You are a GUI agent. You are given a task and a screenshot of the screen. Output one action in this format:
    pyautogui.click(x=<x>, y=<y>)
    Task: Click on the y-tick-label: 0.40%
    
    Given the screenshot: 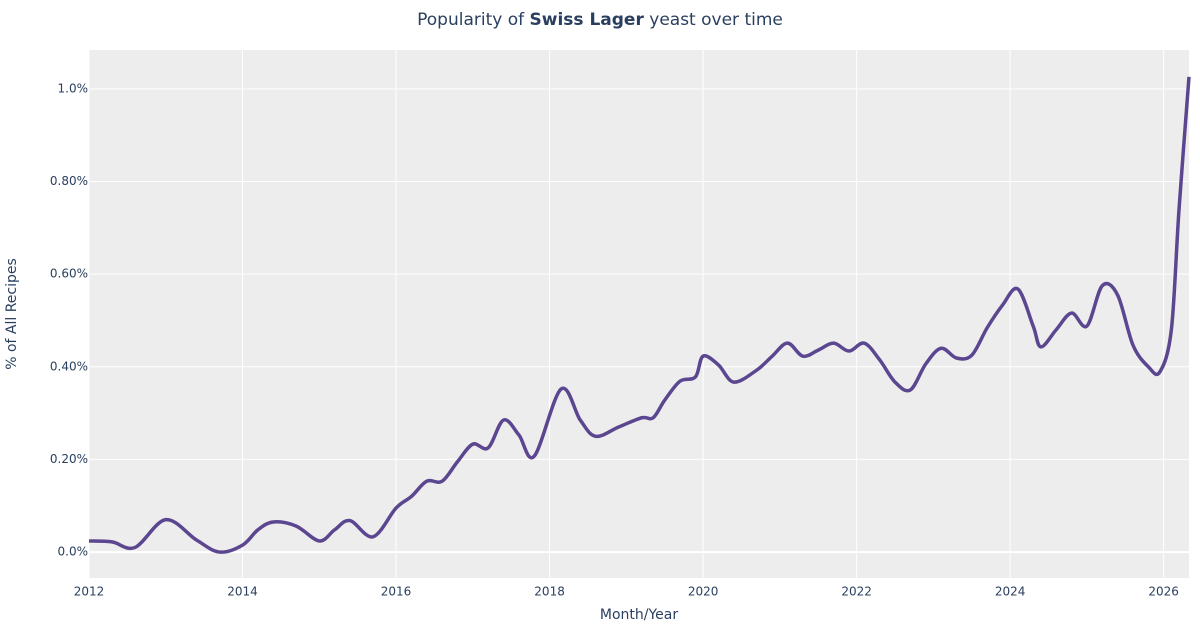 What is the action you would take?
    pyautogui.click(x=69, y=366)
    